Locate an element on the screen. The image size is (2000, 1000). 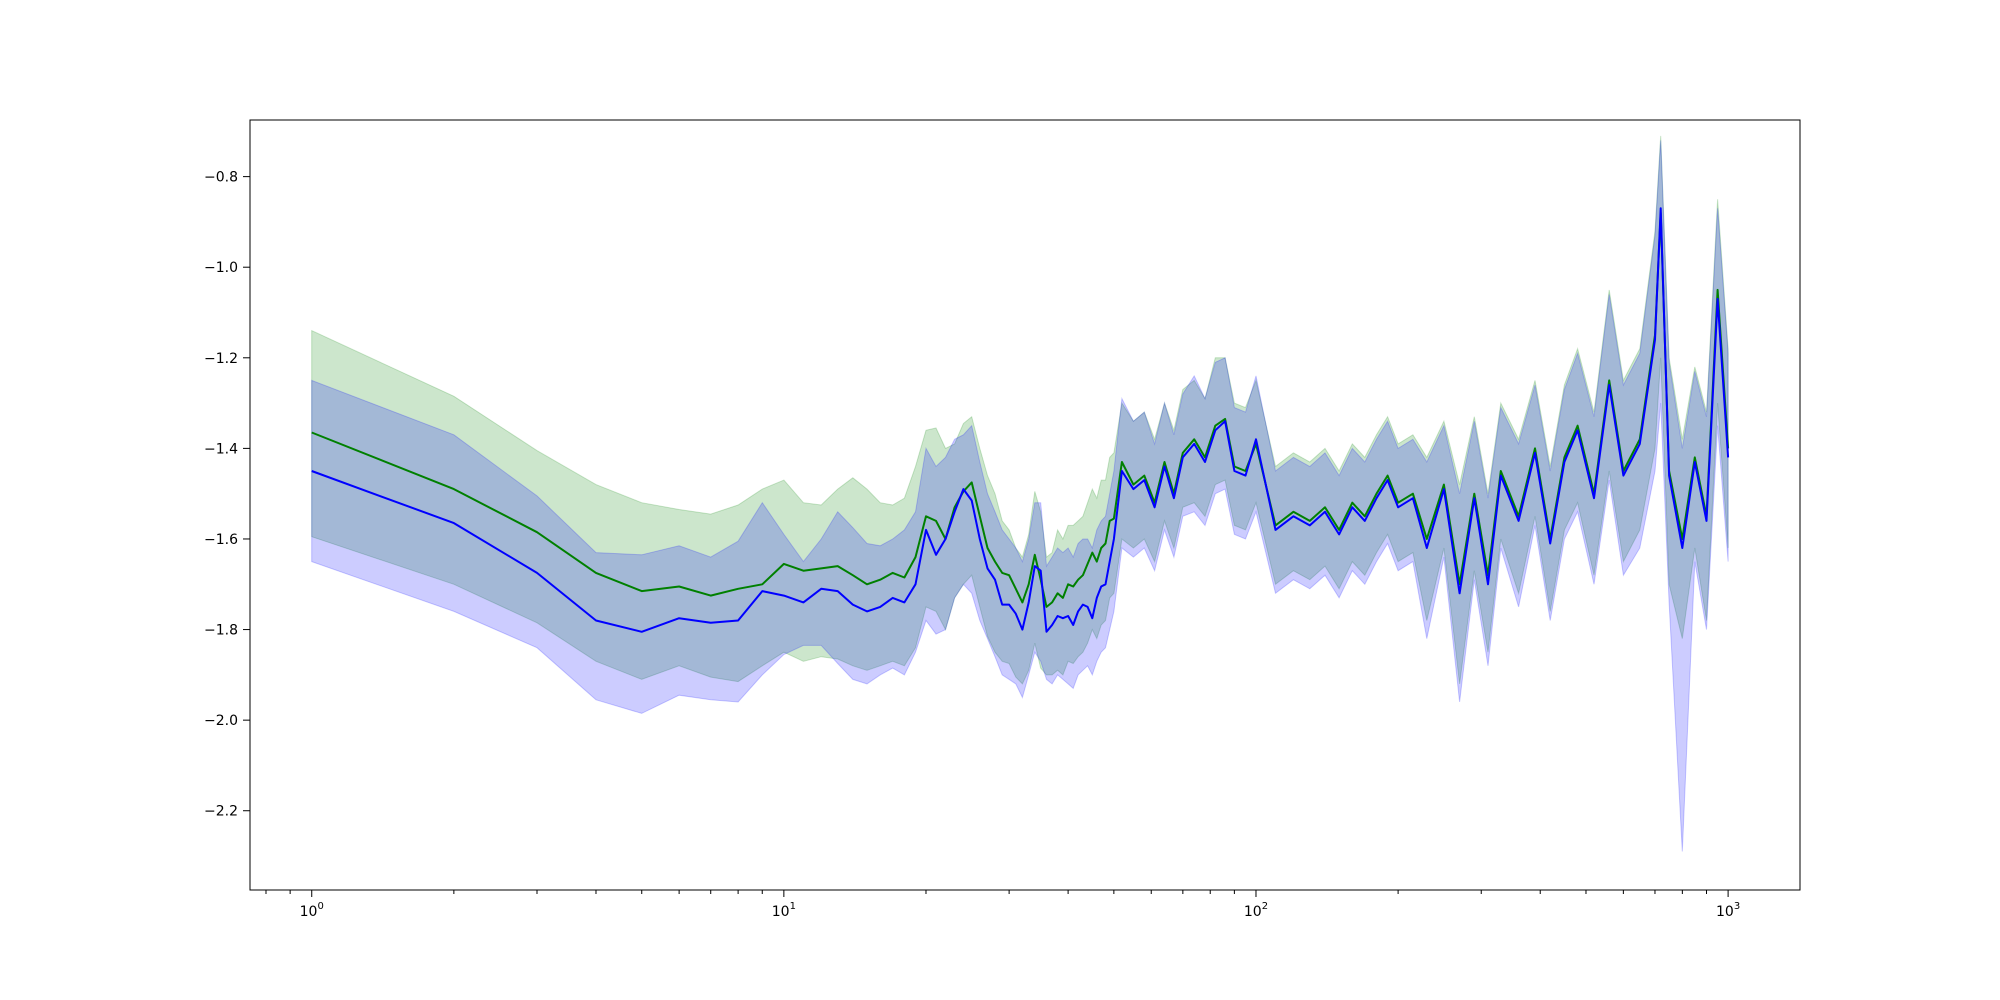
x-axis: 10⁰ 10¹ 10² 10³ is located at coordinates (1002, 905).